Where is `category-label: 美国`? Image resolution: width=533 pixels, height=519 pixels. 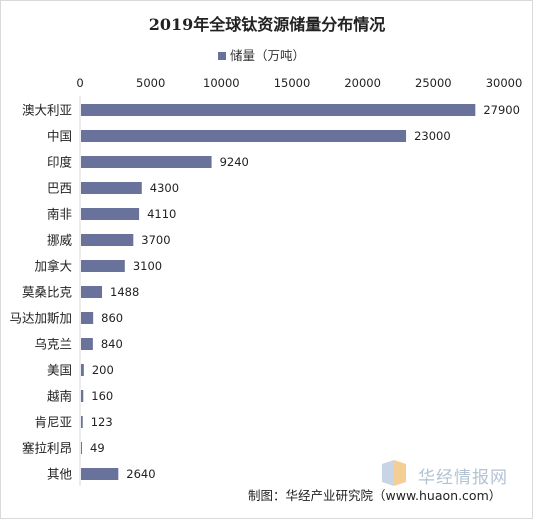 category-label: 美国 is located at coordinates (59, 370).